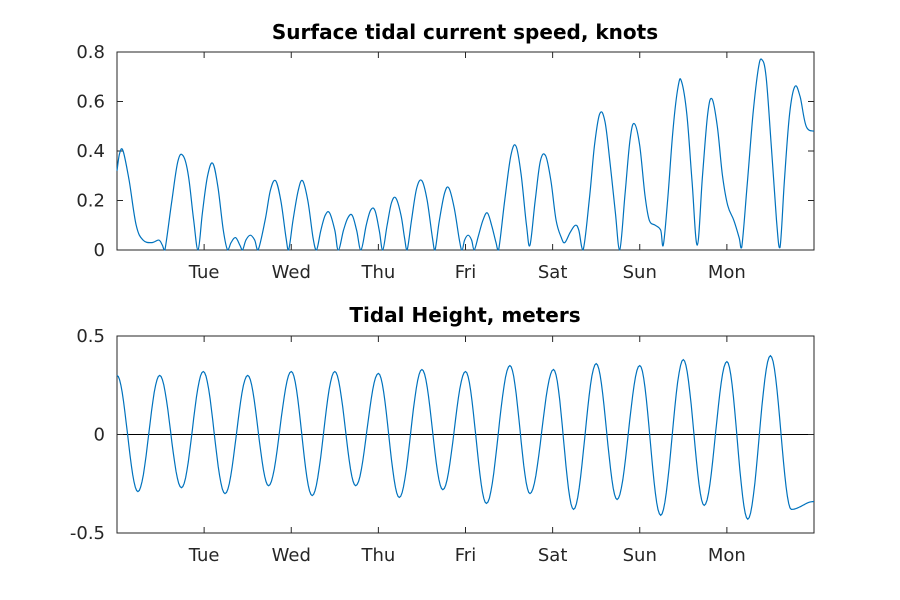  I want to click on y-tick-label: 0.2, so click(90, 201).